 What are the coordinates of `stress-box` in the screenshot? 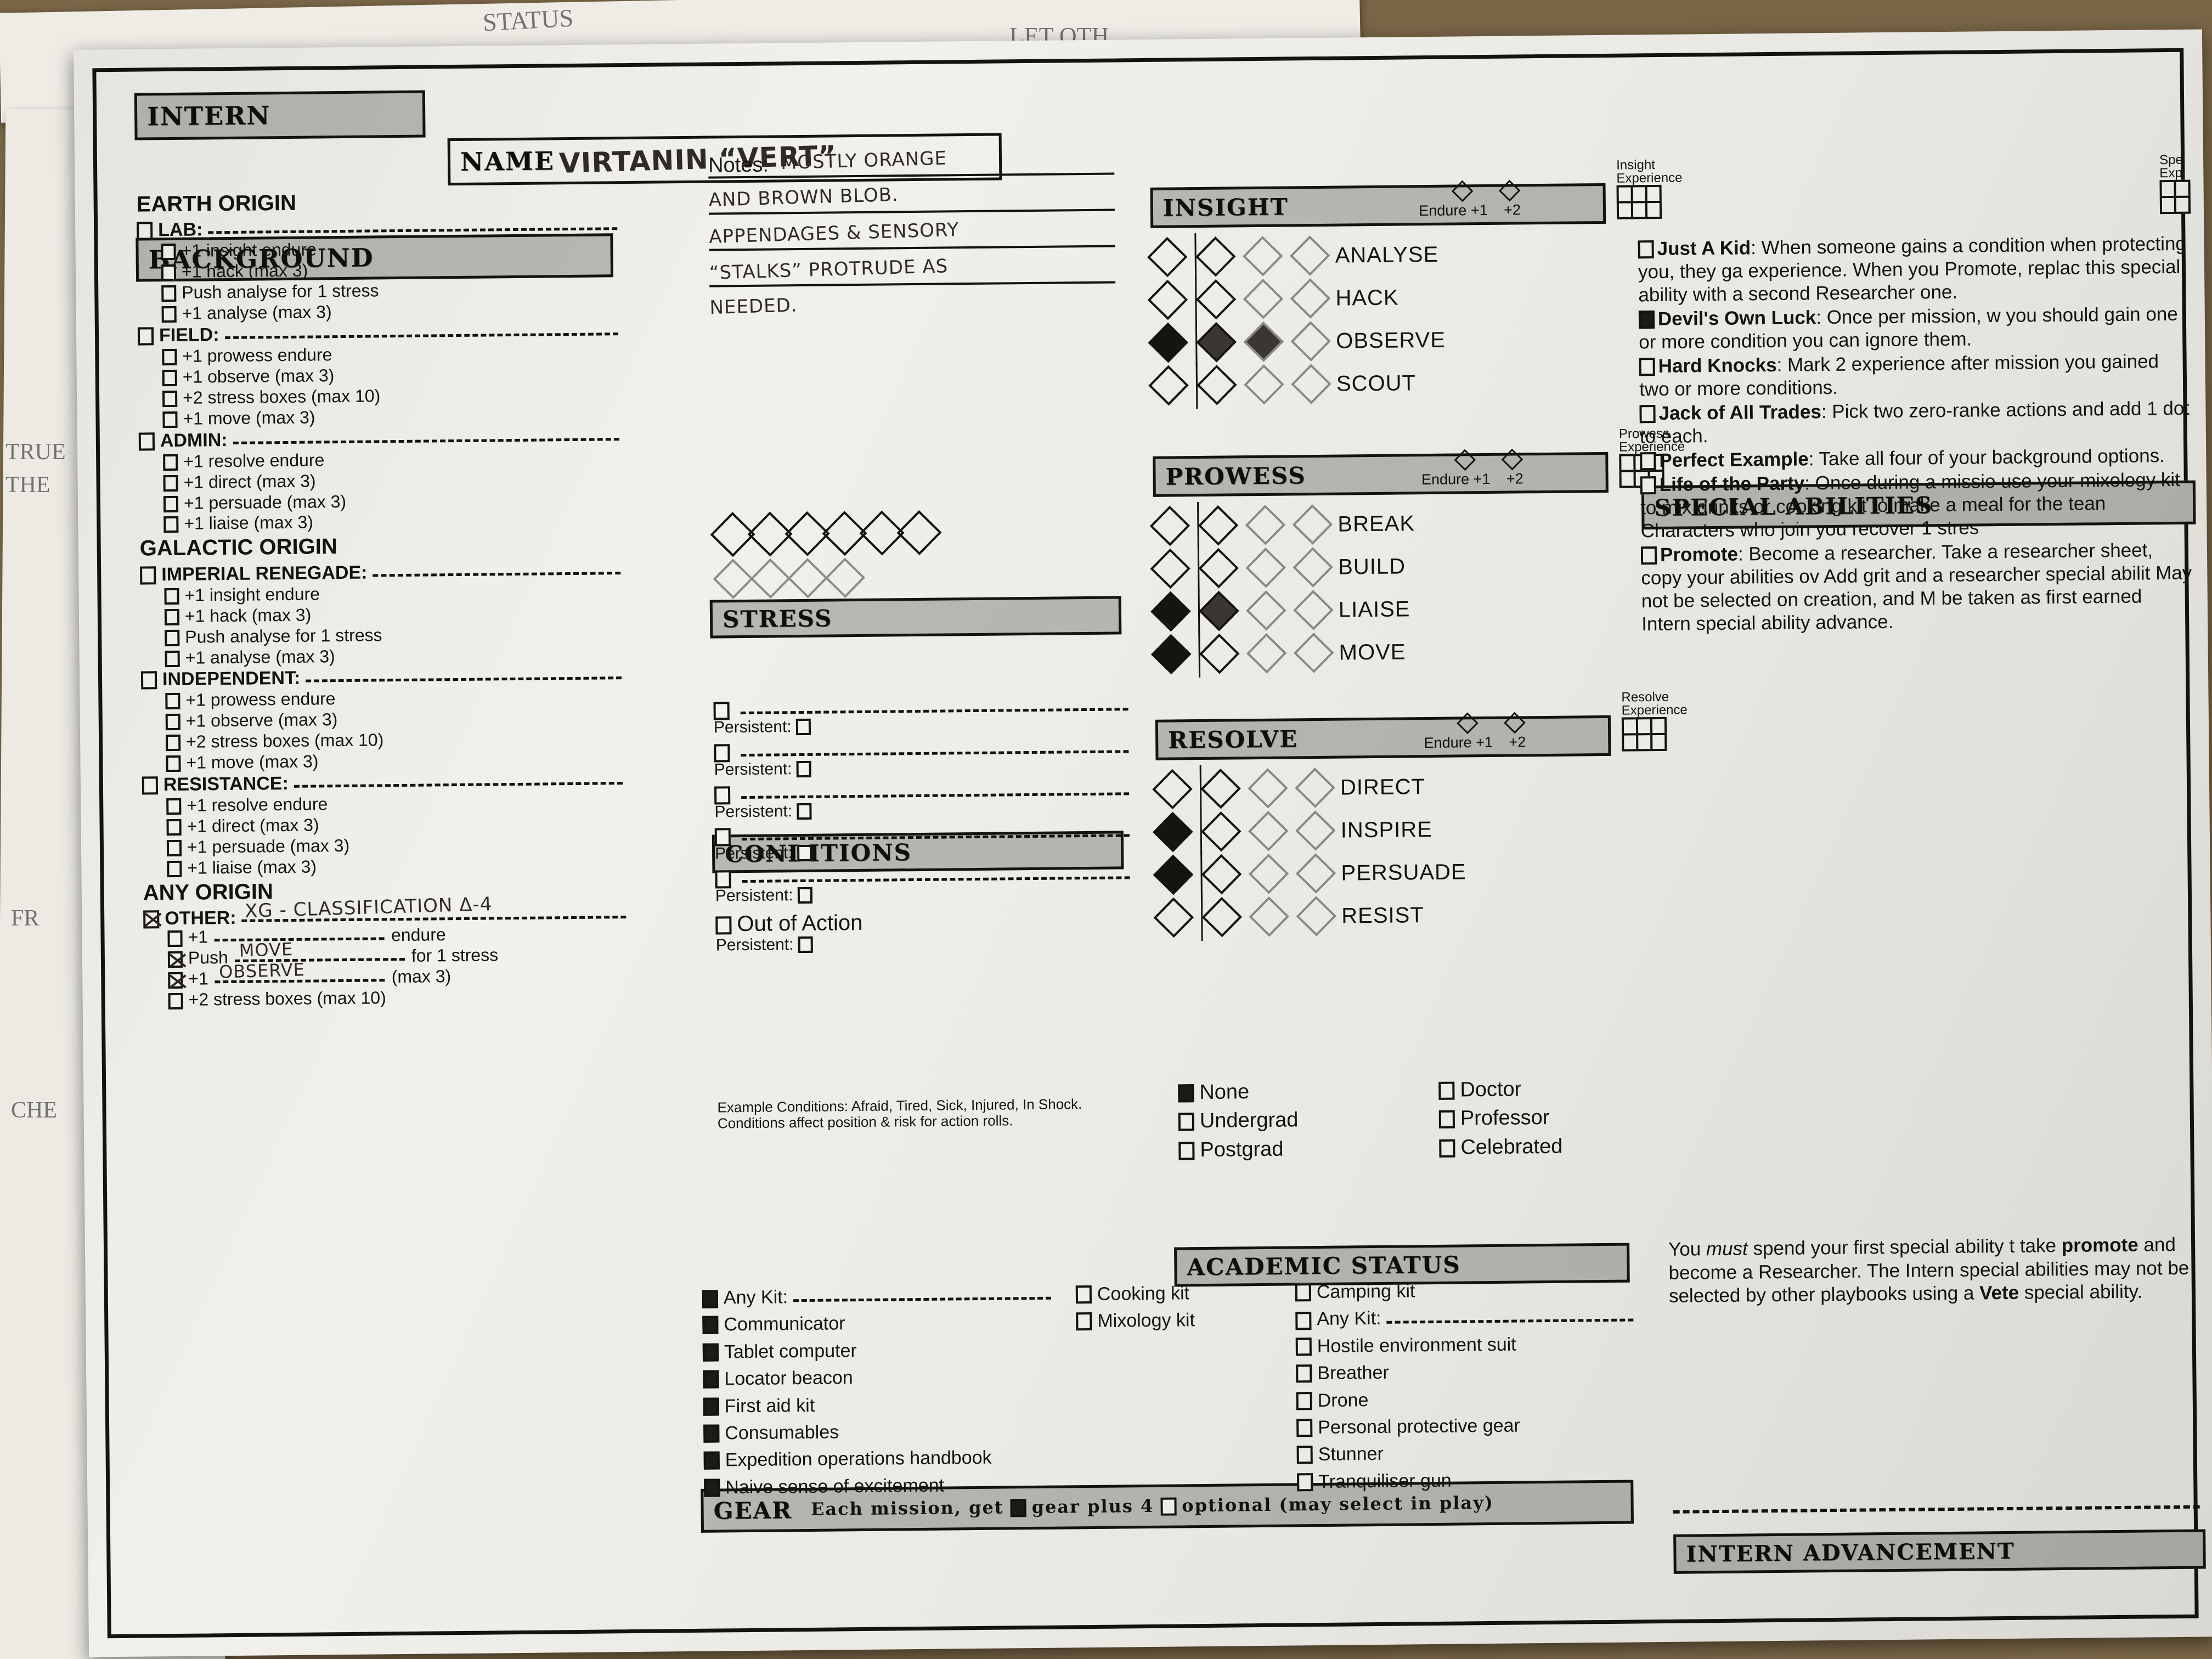 It's located at (919, 532).